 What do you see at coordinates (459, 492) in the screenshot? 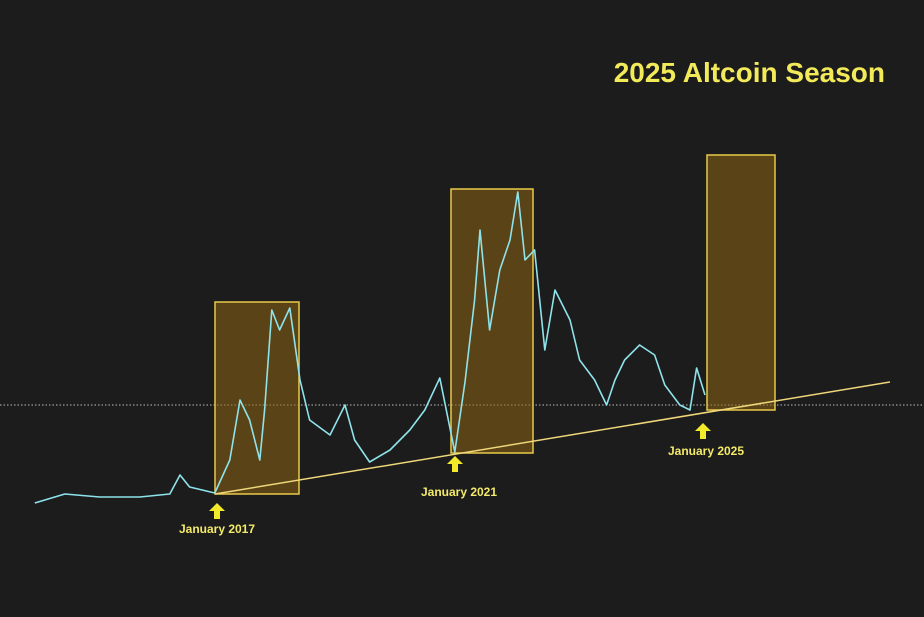
I see `annotation: January 2021` at bounding box center [459, 492].